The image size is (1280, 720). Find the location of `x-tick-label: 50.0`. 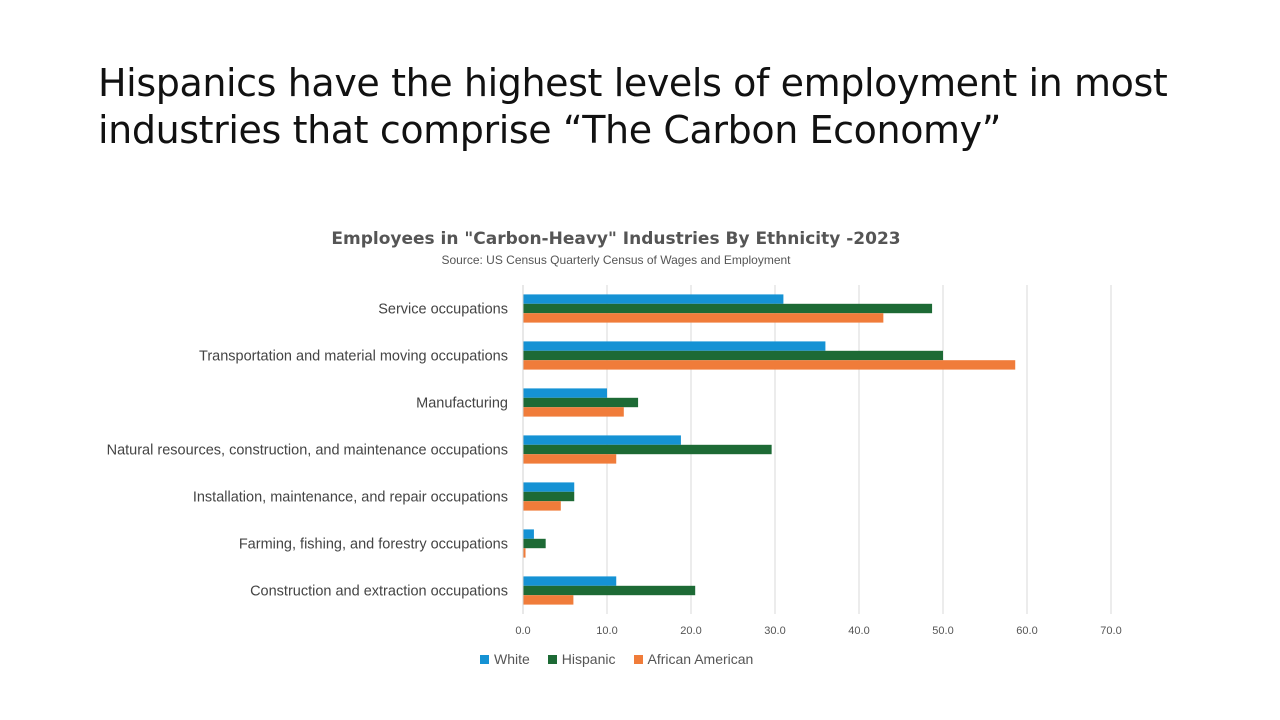

x-tick-label: 50.0 is located at coordinates (942, 631).